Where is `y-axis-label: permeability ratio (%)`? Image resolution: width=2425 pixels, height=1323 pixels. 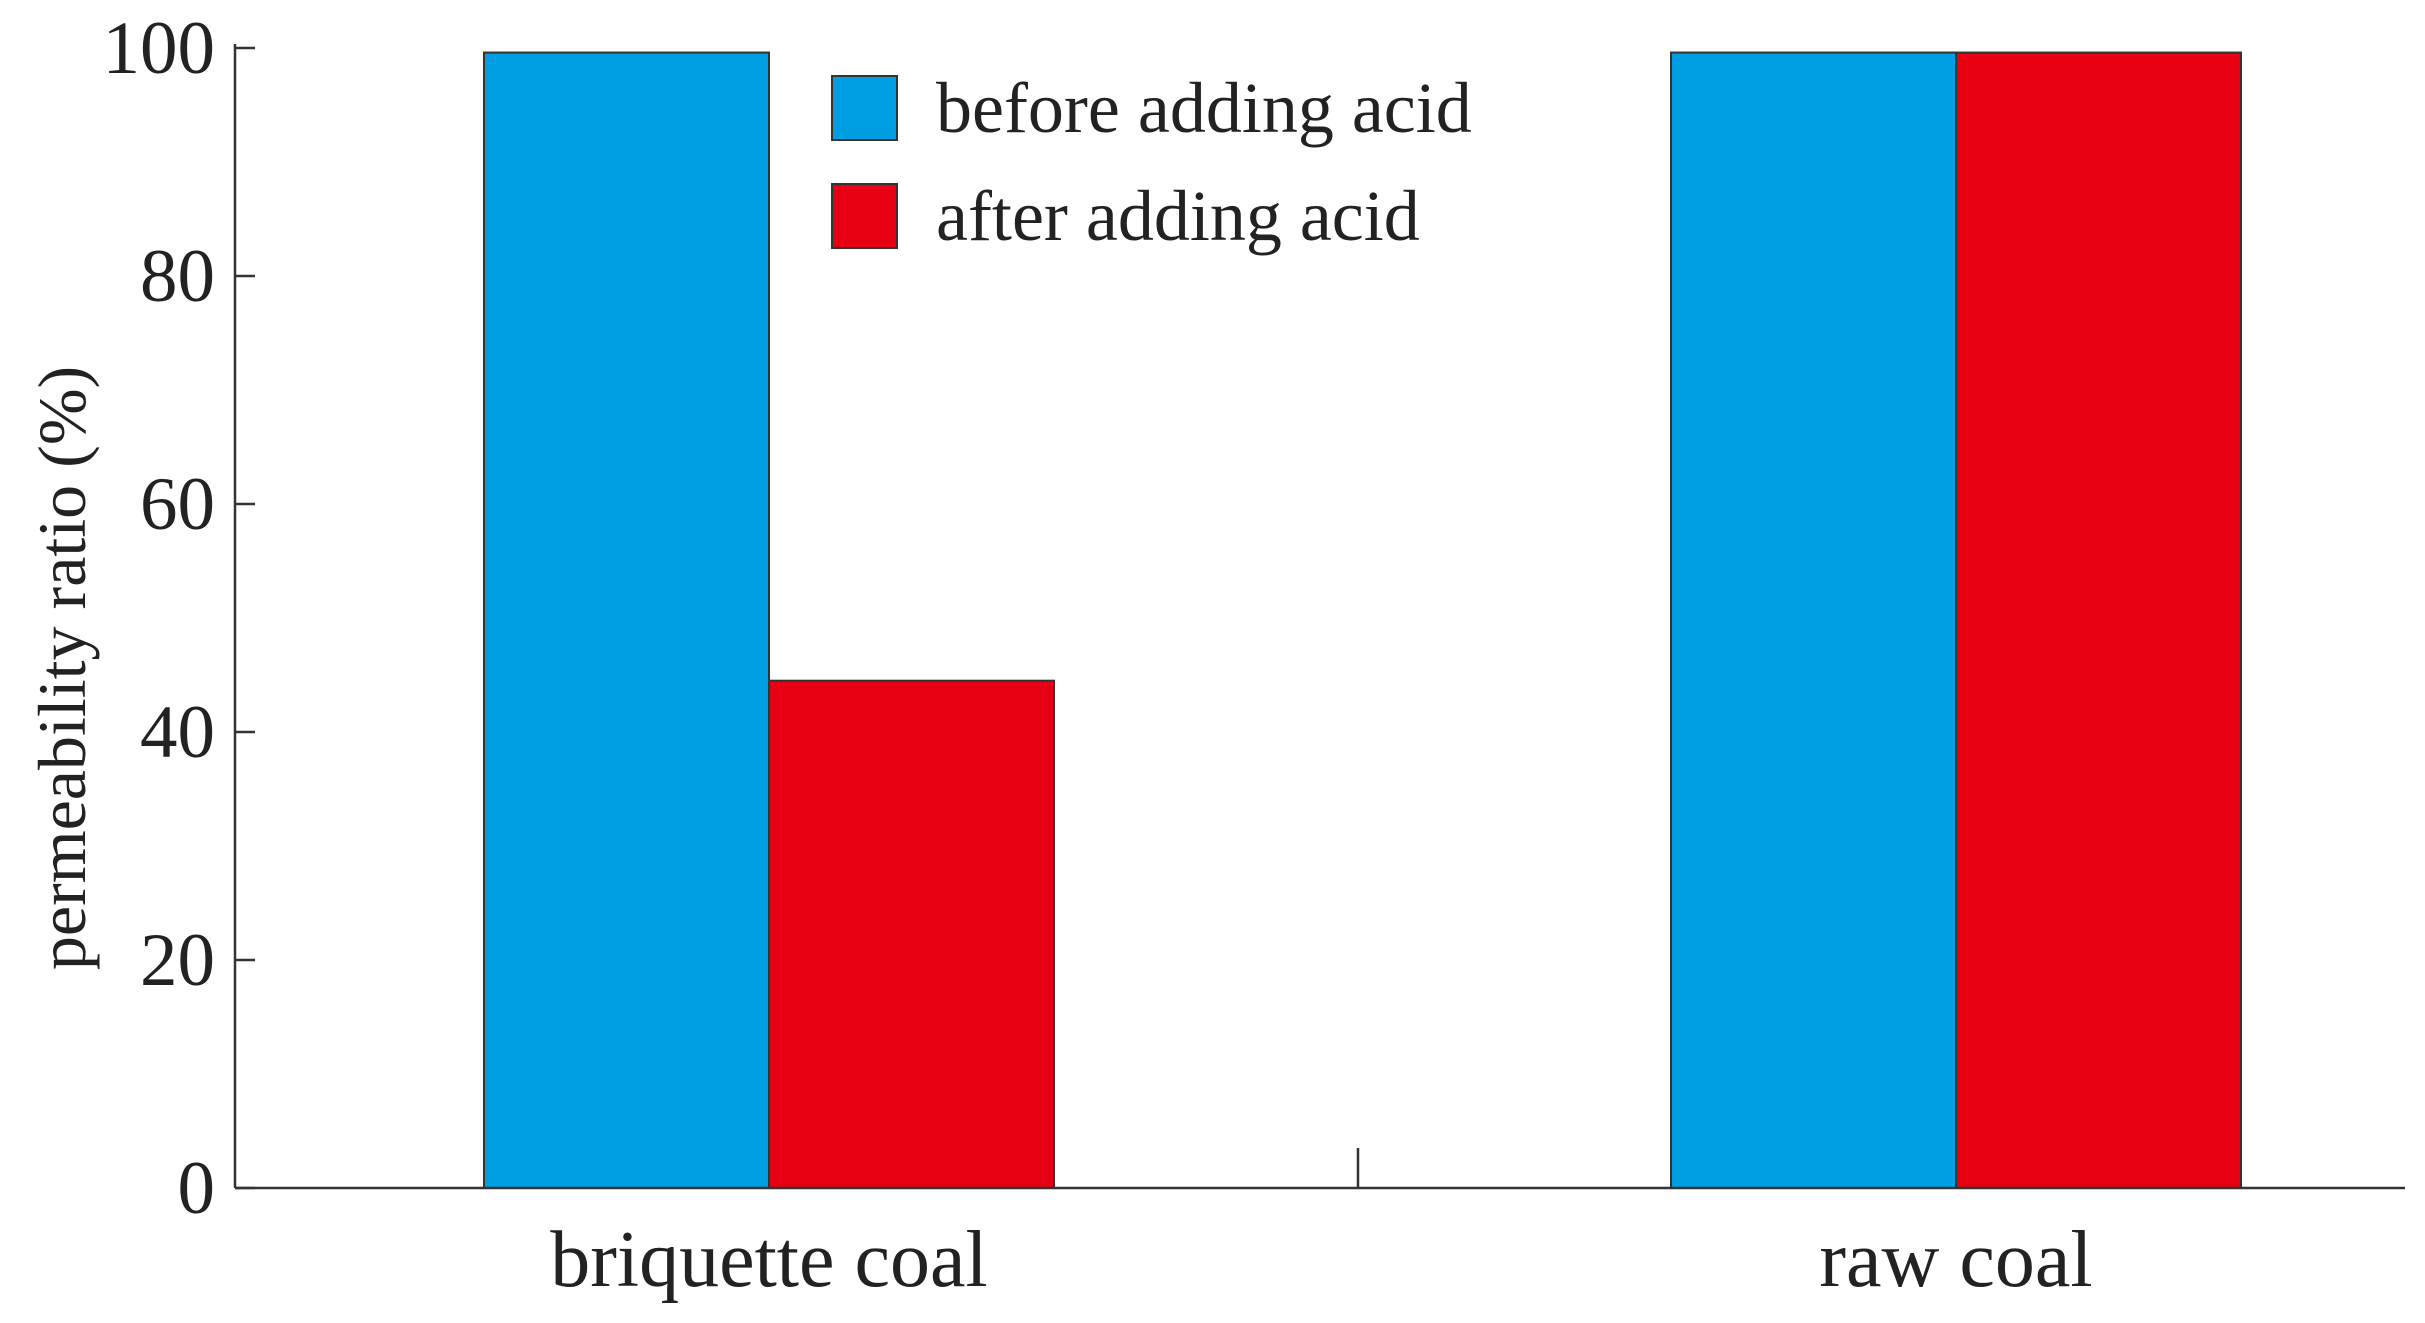
y-axis-label: permeability ratio (%) is located at coordinates (62, 668).